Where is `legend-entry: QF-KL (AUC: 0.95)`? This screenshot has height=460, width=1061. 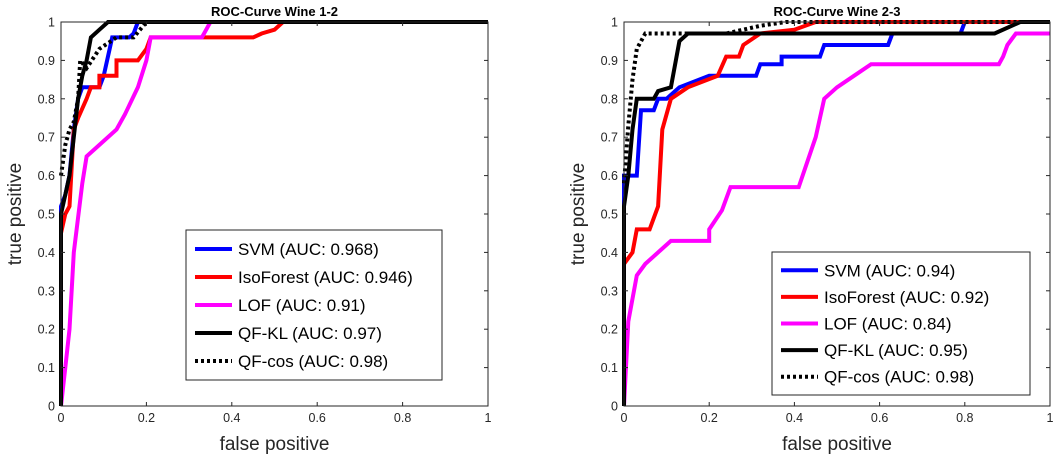 legend-entry: QF-KL (AUC: 0.95) is located at coordinates (896, 350).